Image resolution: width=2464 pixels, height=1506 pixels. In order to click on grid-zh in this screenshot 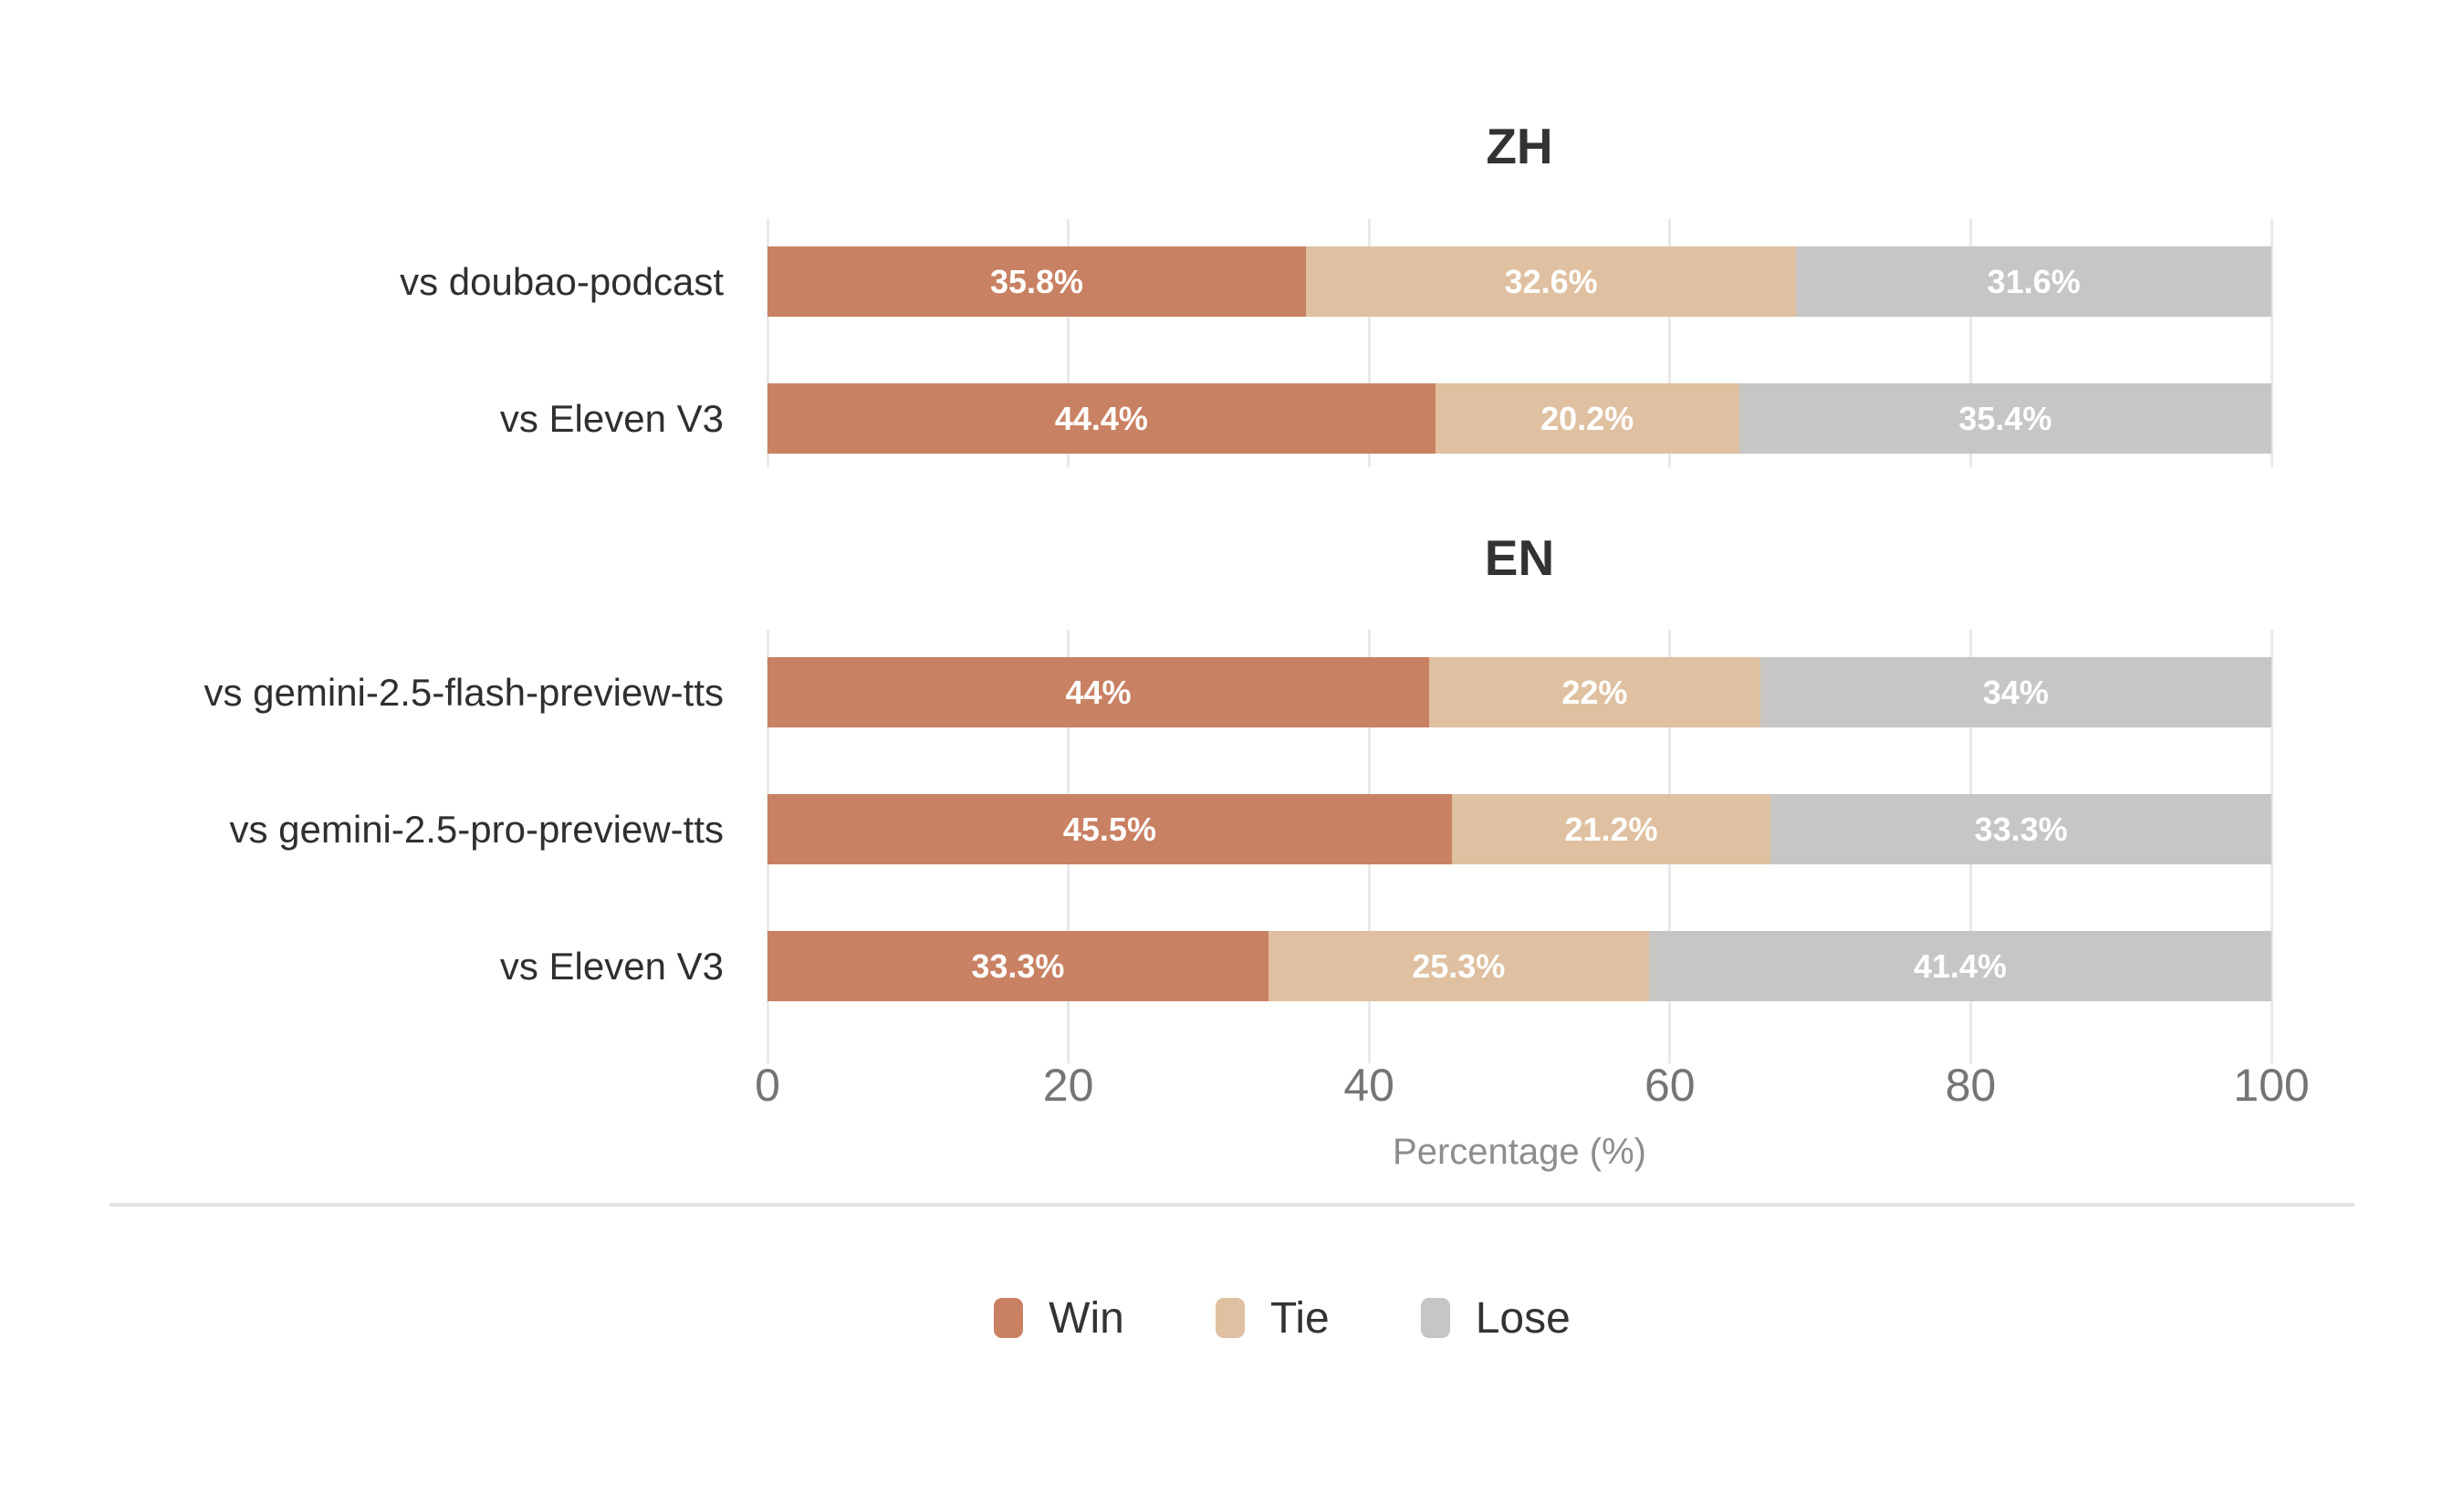, I will do `click(1519, 343)`.